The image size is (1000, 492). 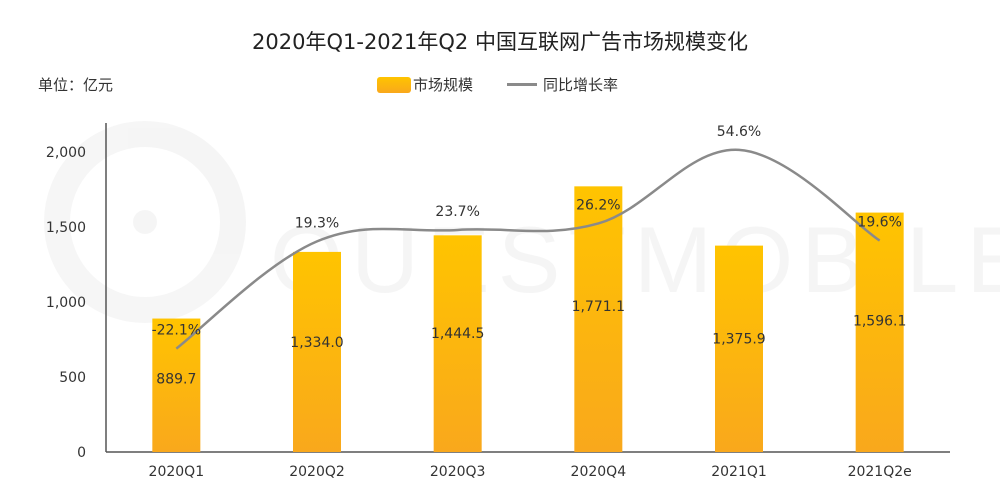 I want to click on line-value-label: 26.2%, so click(x=598, y=205).